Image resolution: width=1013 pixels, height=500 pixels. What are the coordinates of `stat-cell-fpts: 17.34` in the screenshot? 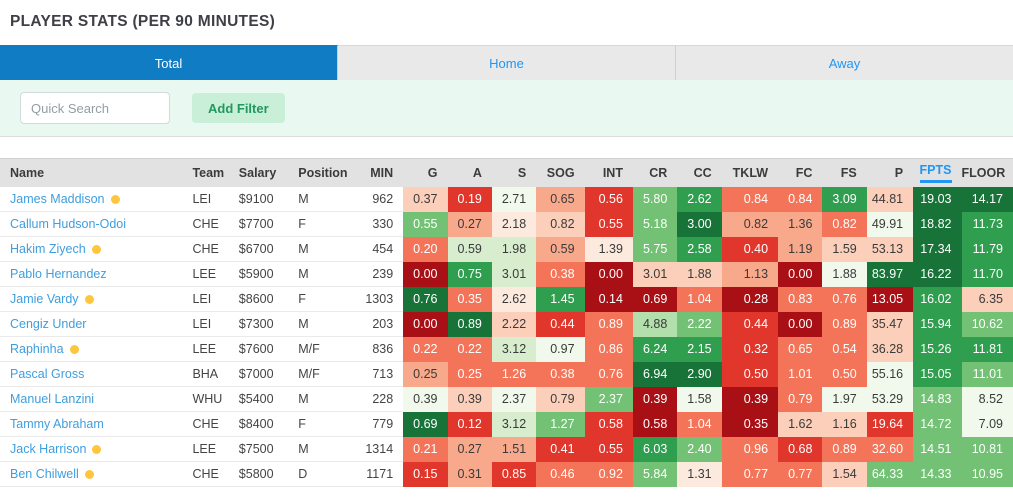 It's located at (937, 249).